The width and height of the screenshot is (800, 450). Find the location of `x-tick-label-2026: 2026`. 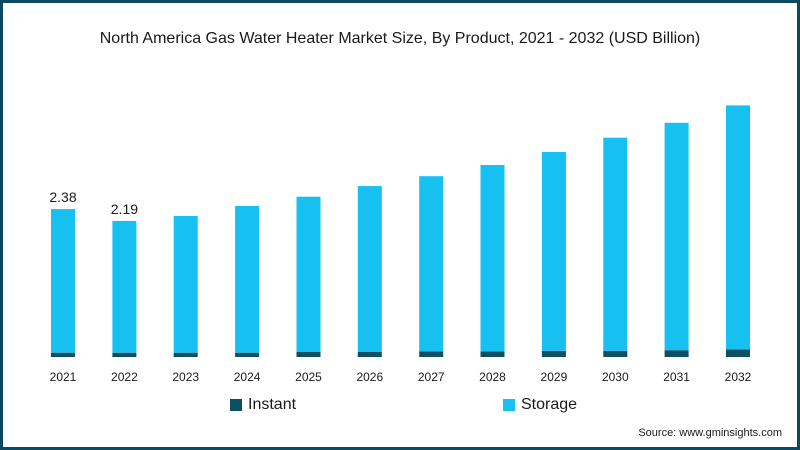

x-tick-label-2026: 2026 is located at coordinates (369, 377).